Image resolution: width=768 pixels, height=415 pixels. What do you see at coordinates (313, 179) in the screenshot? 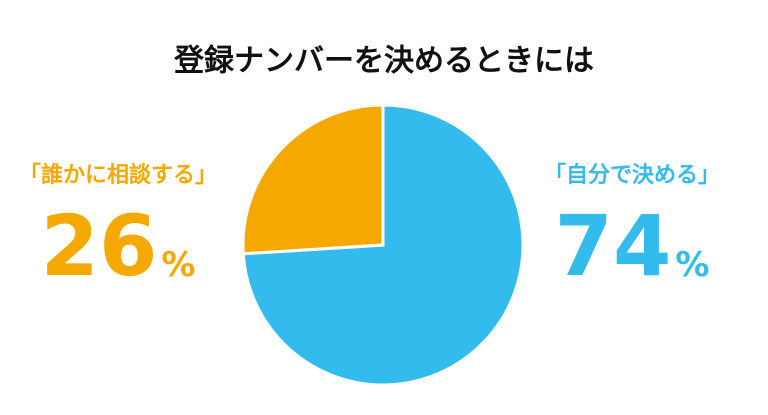
I see `pie-slice` at bounding box center [313, 179].